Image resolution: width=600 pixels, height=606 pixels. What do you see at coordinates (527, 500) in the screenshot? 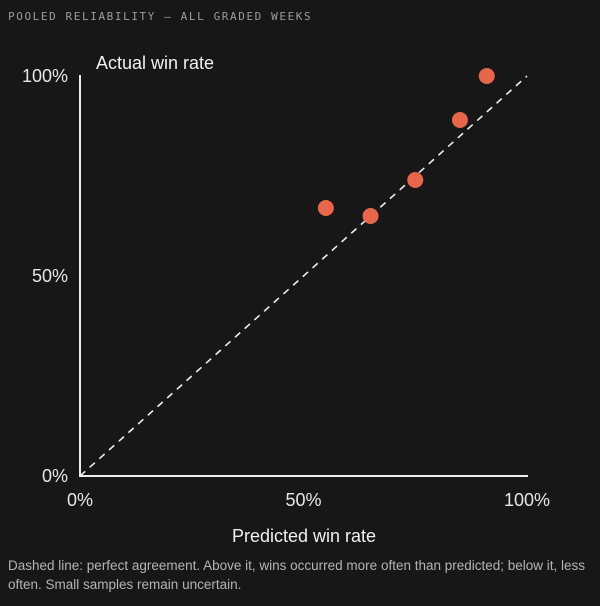
I see `x-tick-label: 100%` at bounding box center [527, 500].